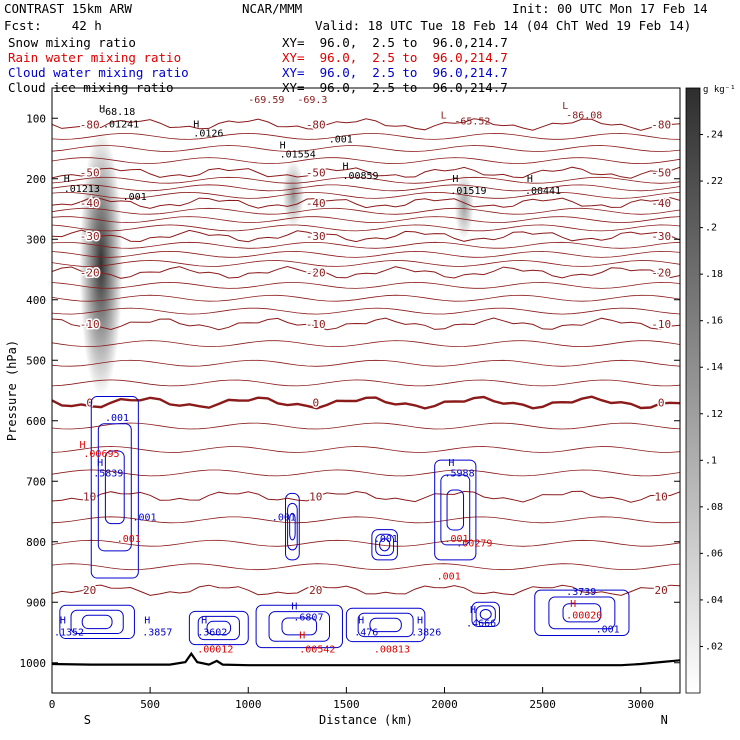  Describe the element at coordinates (714, 600) in the screenshot. I see `colorbar-tick-label: .04` at that location.